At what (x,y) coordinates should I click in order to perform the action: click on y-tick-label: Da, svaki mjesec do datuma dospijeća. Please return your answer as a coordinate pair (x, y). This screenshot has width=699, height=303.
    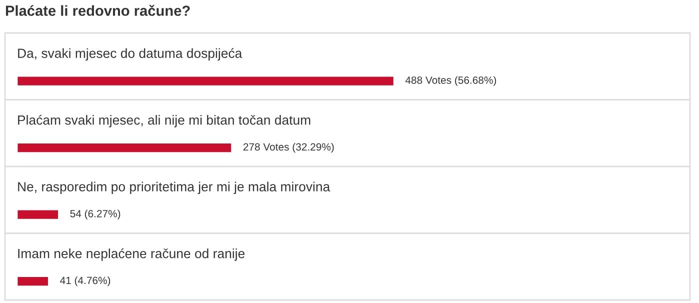
    Looking at the image, I should click on (130, 54).